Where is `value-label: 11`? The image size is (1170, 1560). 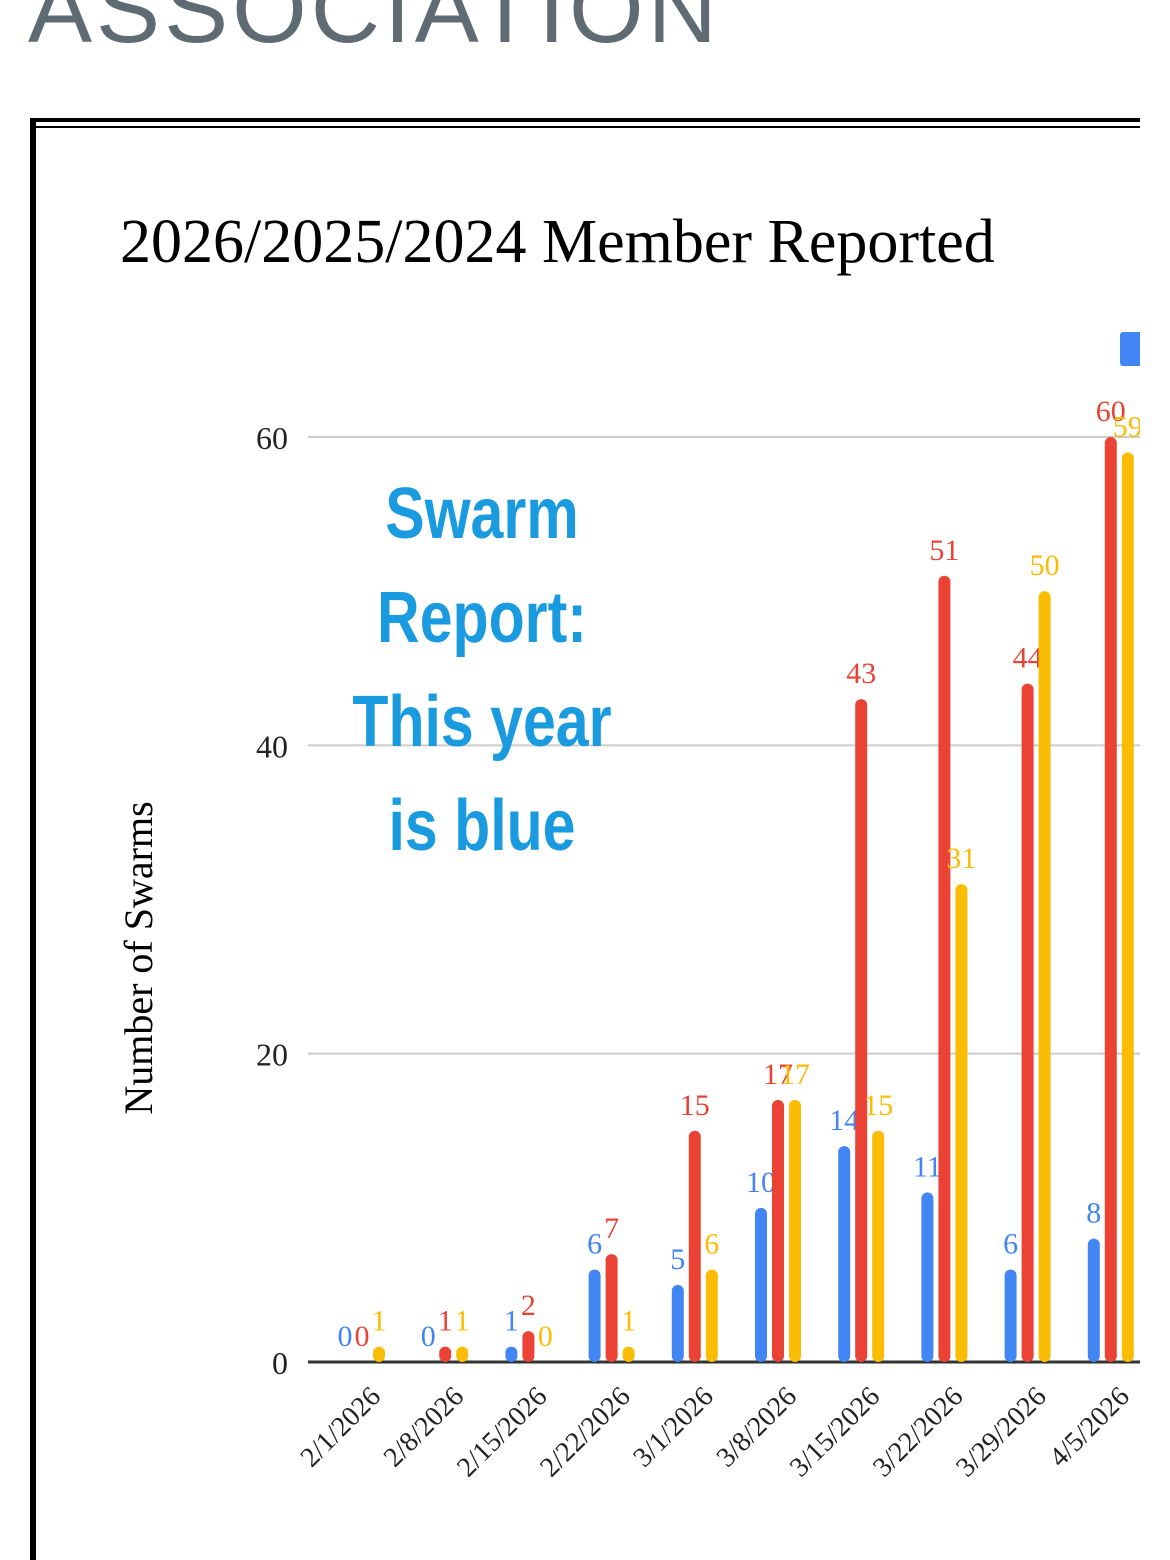
value-label: 11 is located at coordinates (927, 1166).